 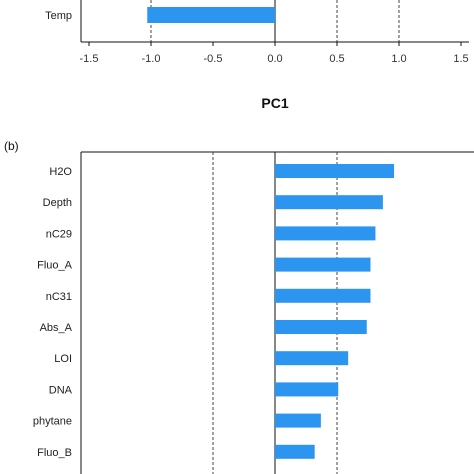 I want to click on category-label-b-depth: Depth, so click(x=57, y=203).